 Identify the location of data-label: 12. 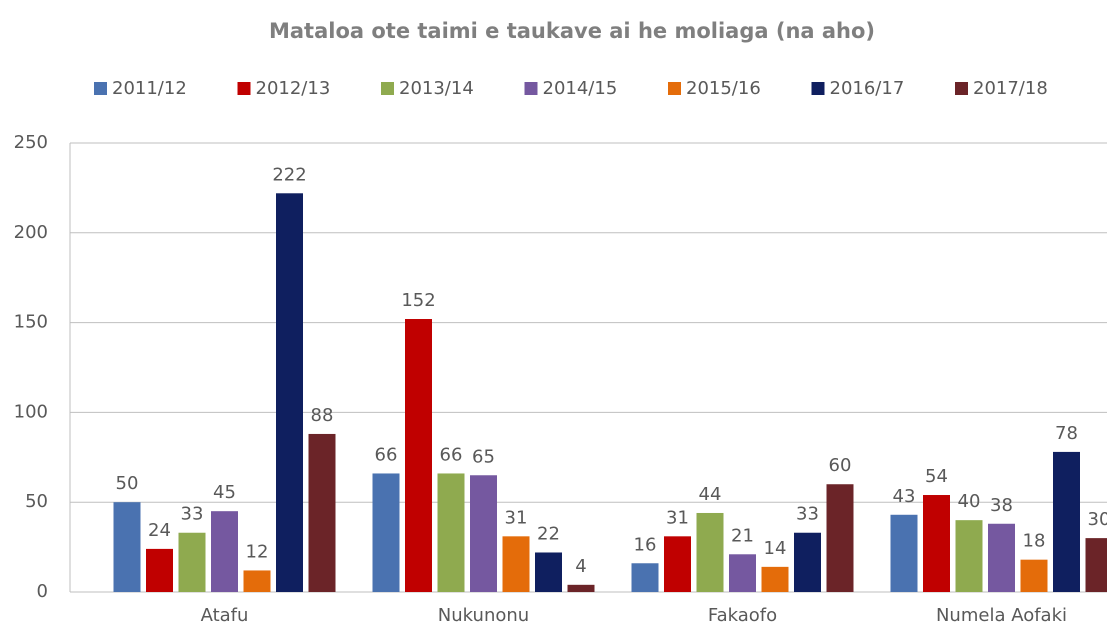
(257, 551).